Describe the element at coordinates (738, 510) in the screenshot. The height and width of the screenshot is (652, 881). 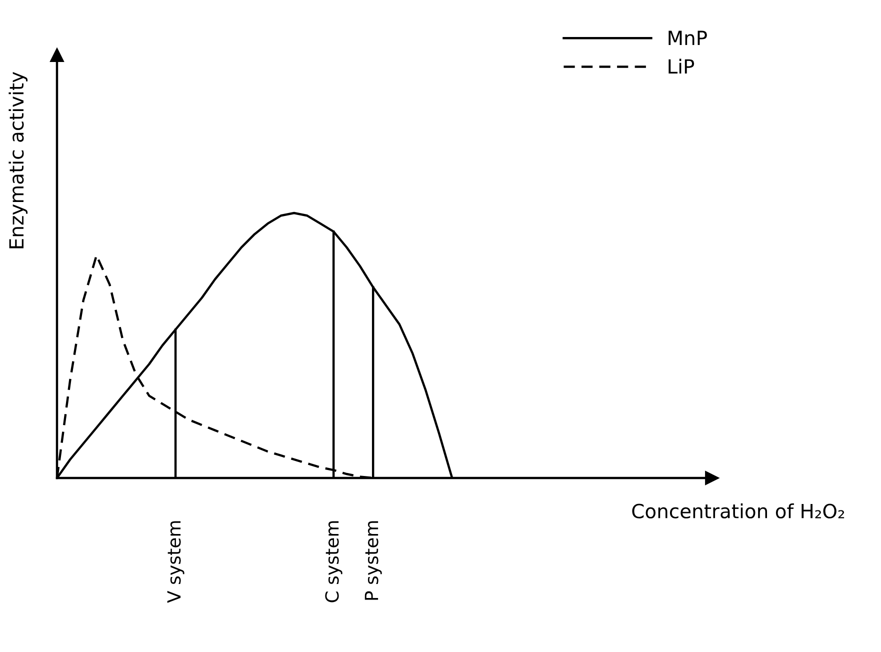
I see `x-axis-title: Concentration of H₂O₂` at that location.